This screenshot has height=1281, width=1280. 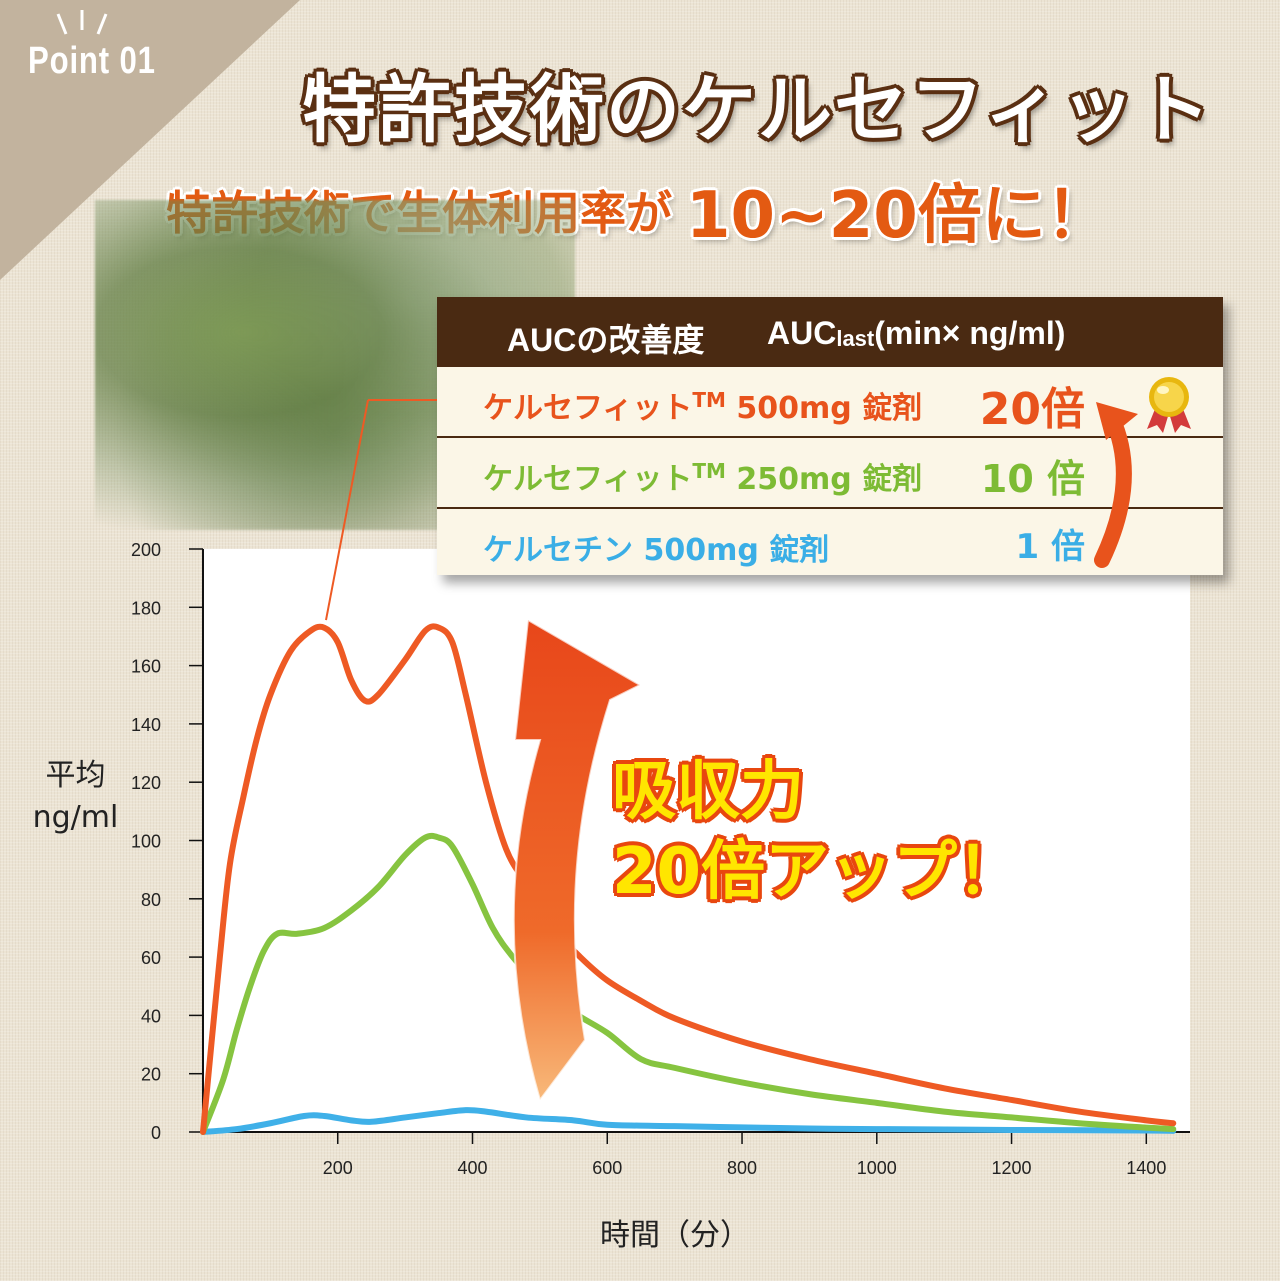 What do you see at coordinates (1113, 489) in the screenshot?
I see `small-up-arrow-icon` at bounding box center [1113, 489].